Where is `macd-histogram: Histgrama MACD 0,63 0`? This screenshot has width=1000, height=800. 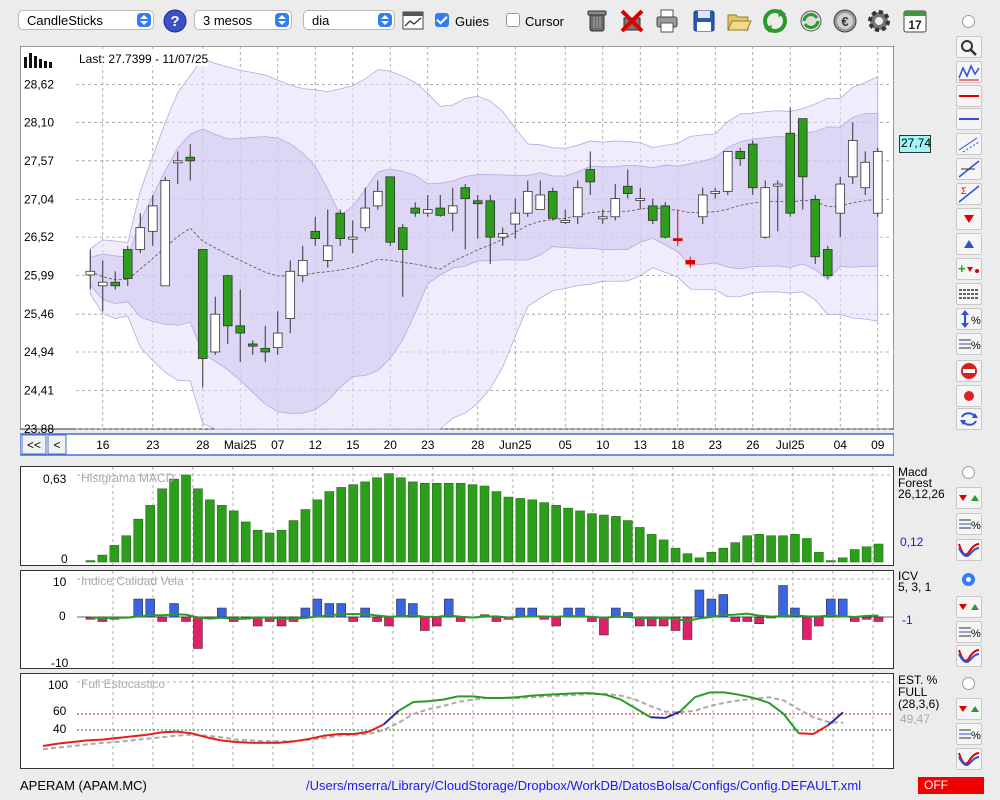 macd-histogram: Histgrama MACD 0,63 0 is located at coordinates (457, 516).